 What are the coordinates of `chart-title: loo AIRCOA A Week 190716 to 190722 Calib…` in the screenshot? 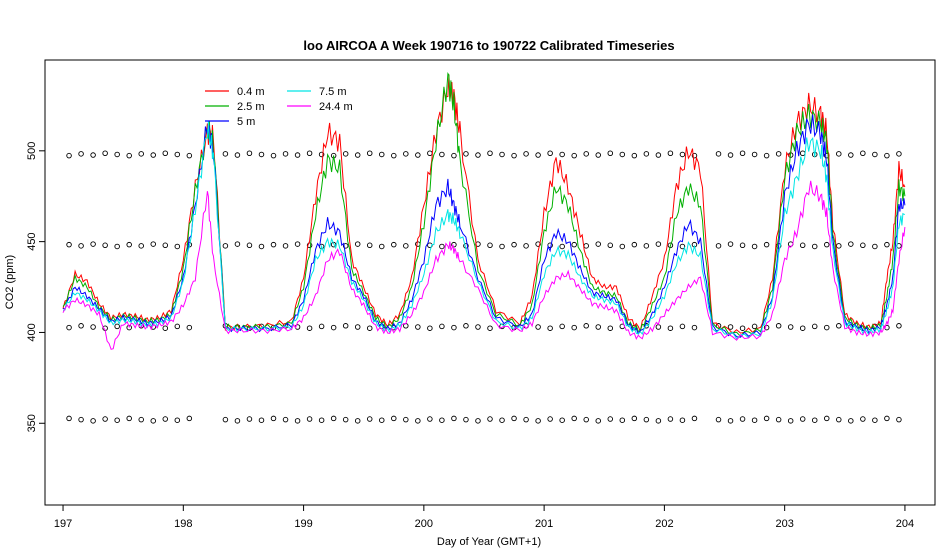 It's located at (488, 45).